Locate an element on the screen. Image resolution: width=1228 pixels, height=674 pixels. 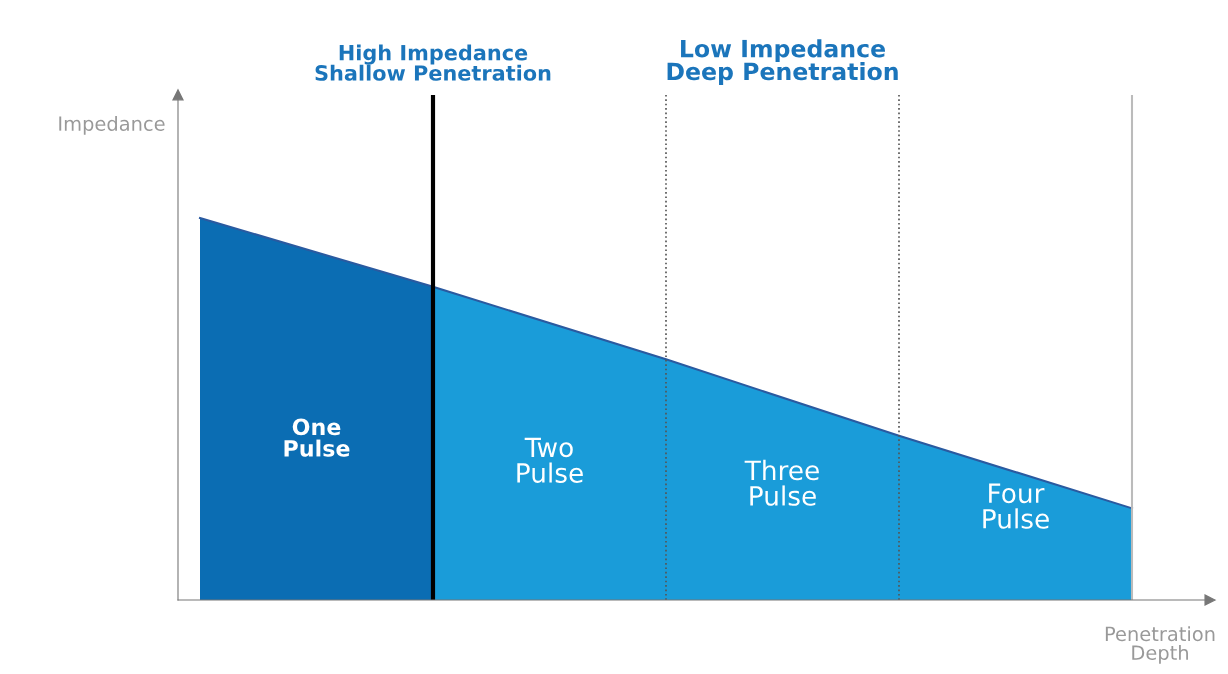
y-axis-title: Impedance is located at coordinates (112, 125).